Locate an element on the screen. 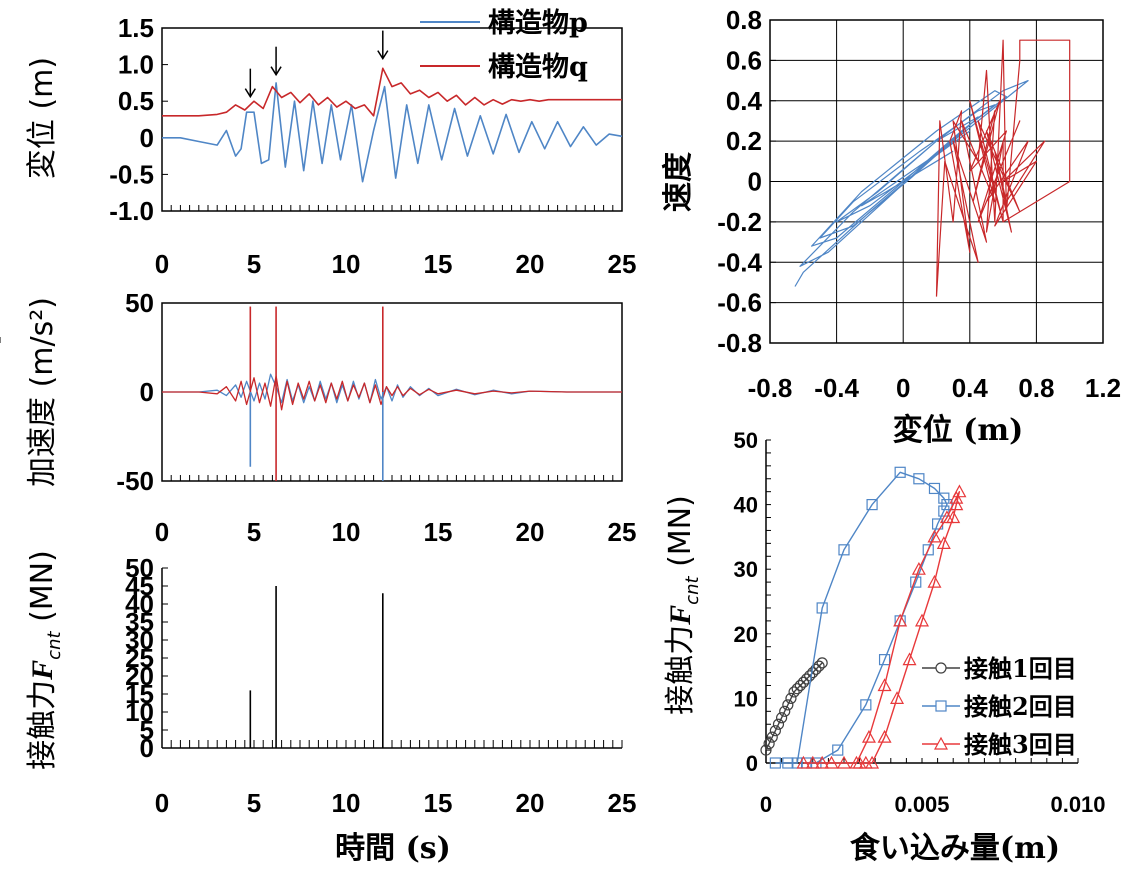  y-tick-label: 0.8 is located at coordinates (744, 20).